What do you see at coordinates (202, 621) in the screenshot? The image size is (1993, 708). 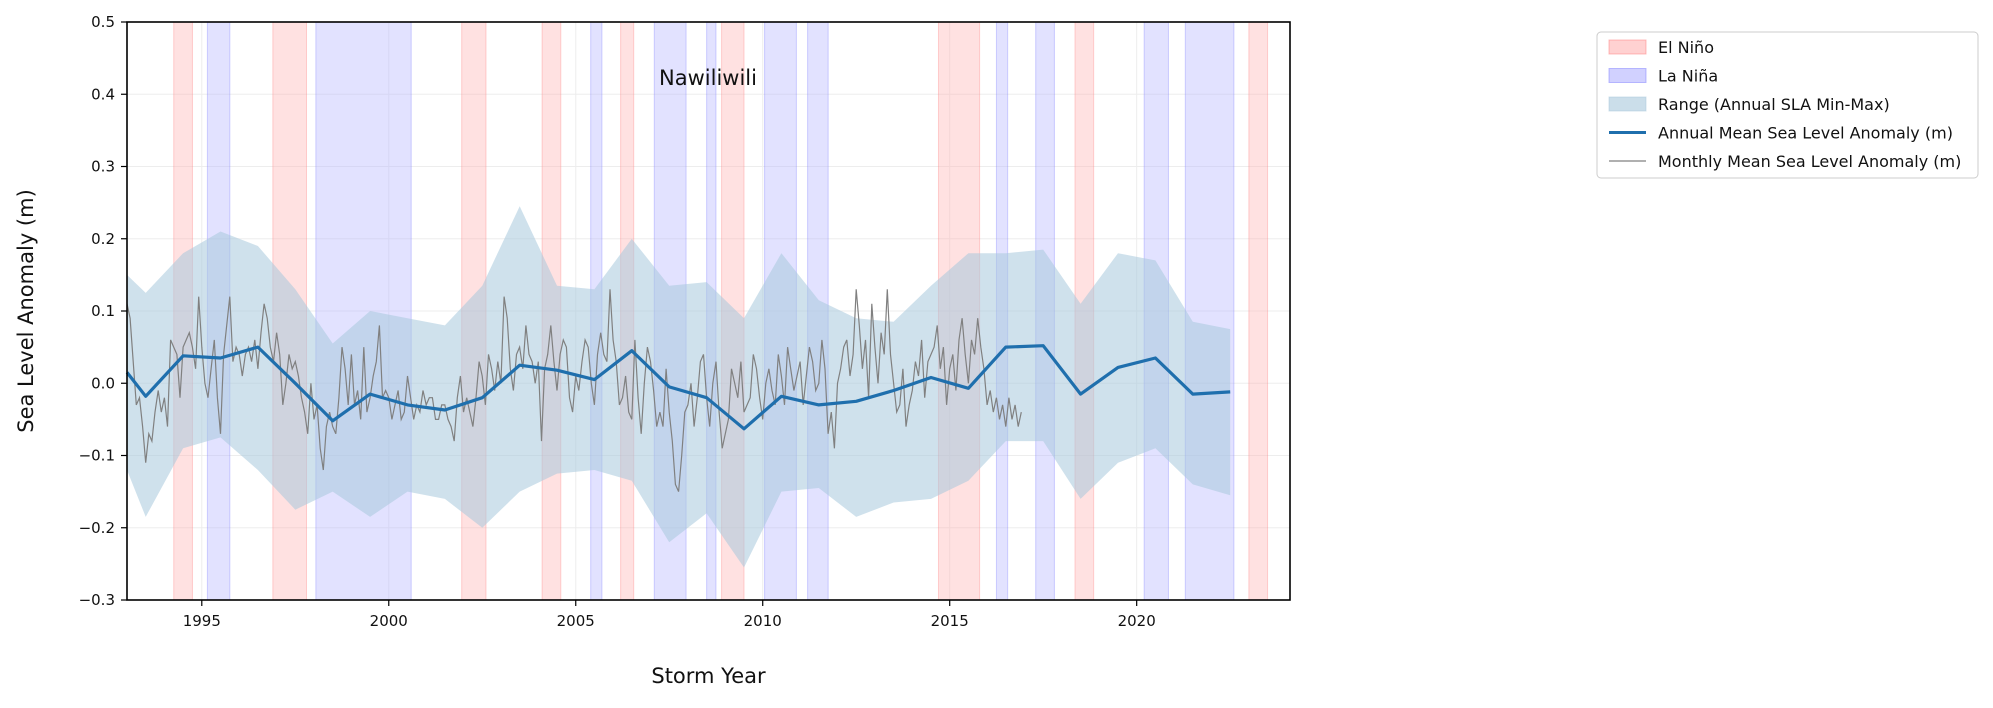 I see `x-tick-label-0: 1995` at bounding box center [202, 621].